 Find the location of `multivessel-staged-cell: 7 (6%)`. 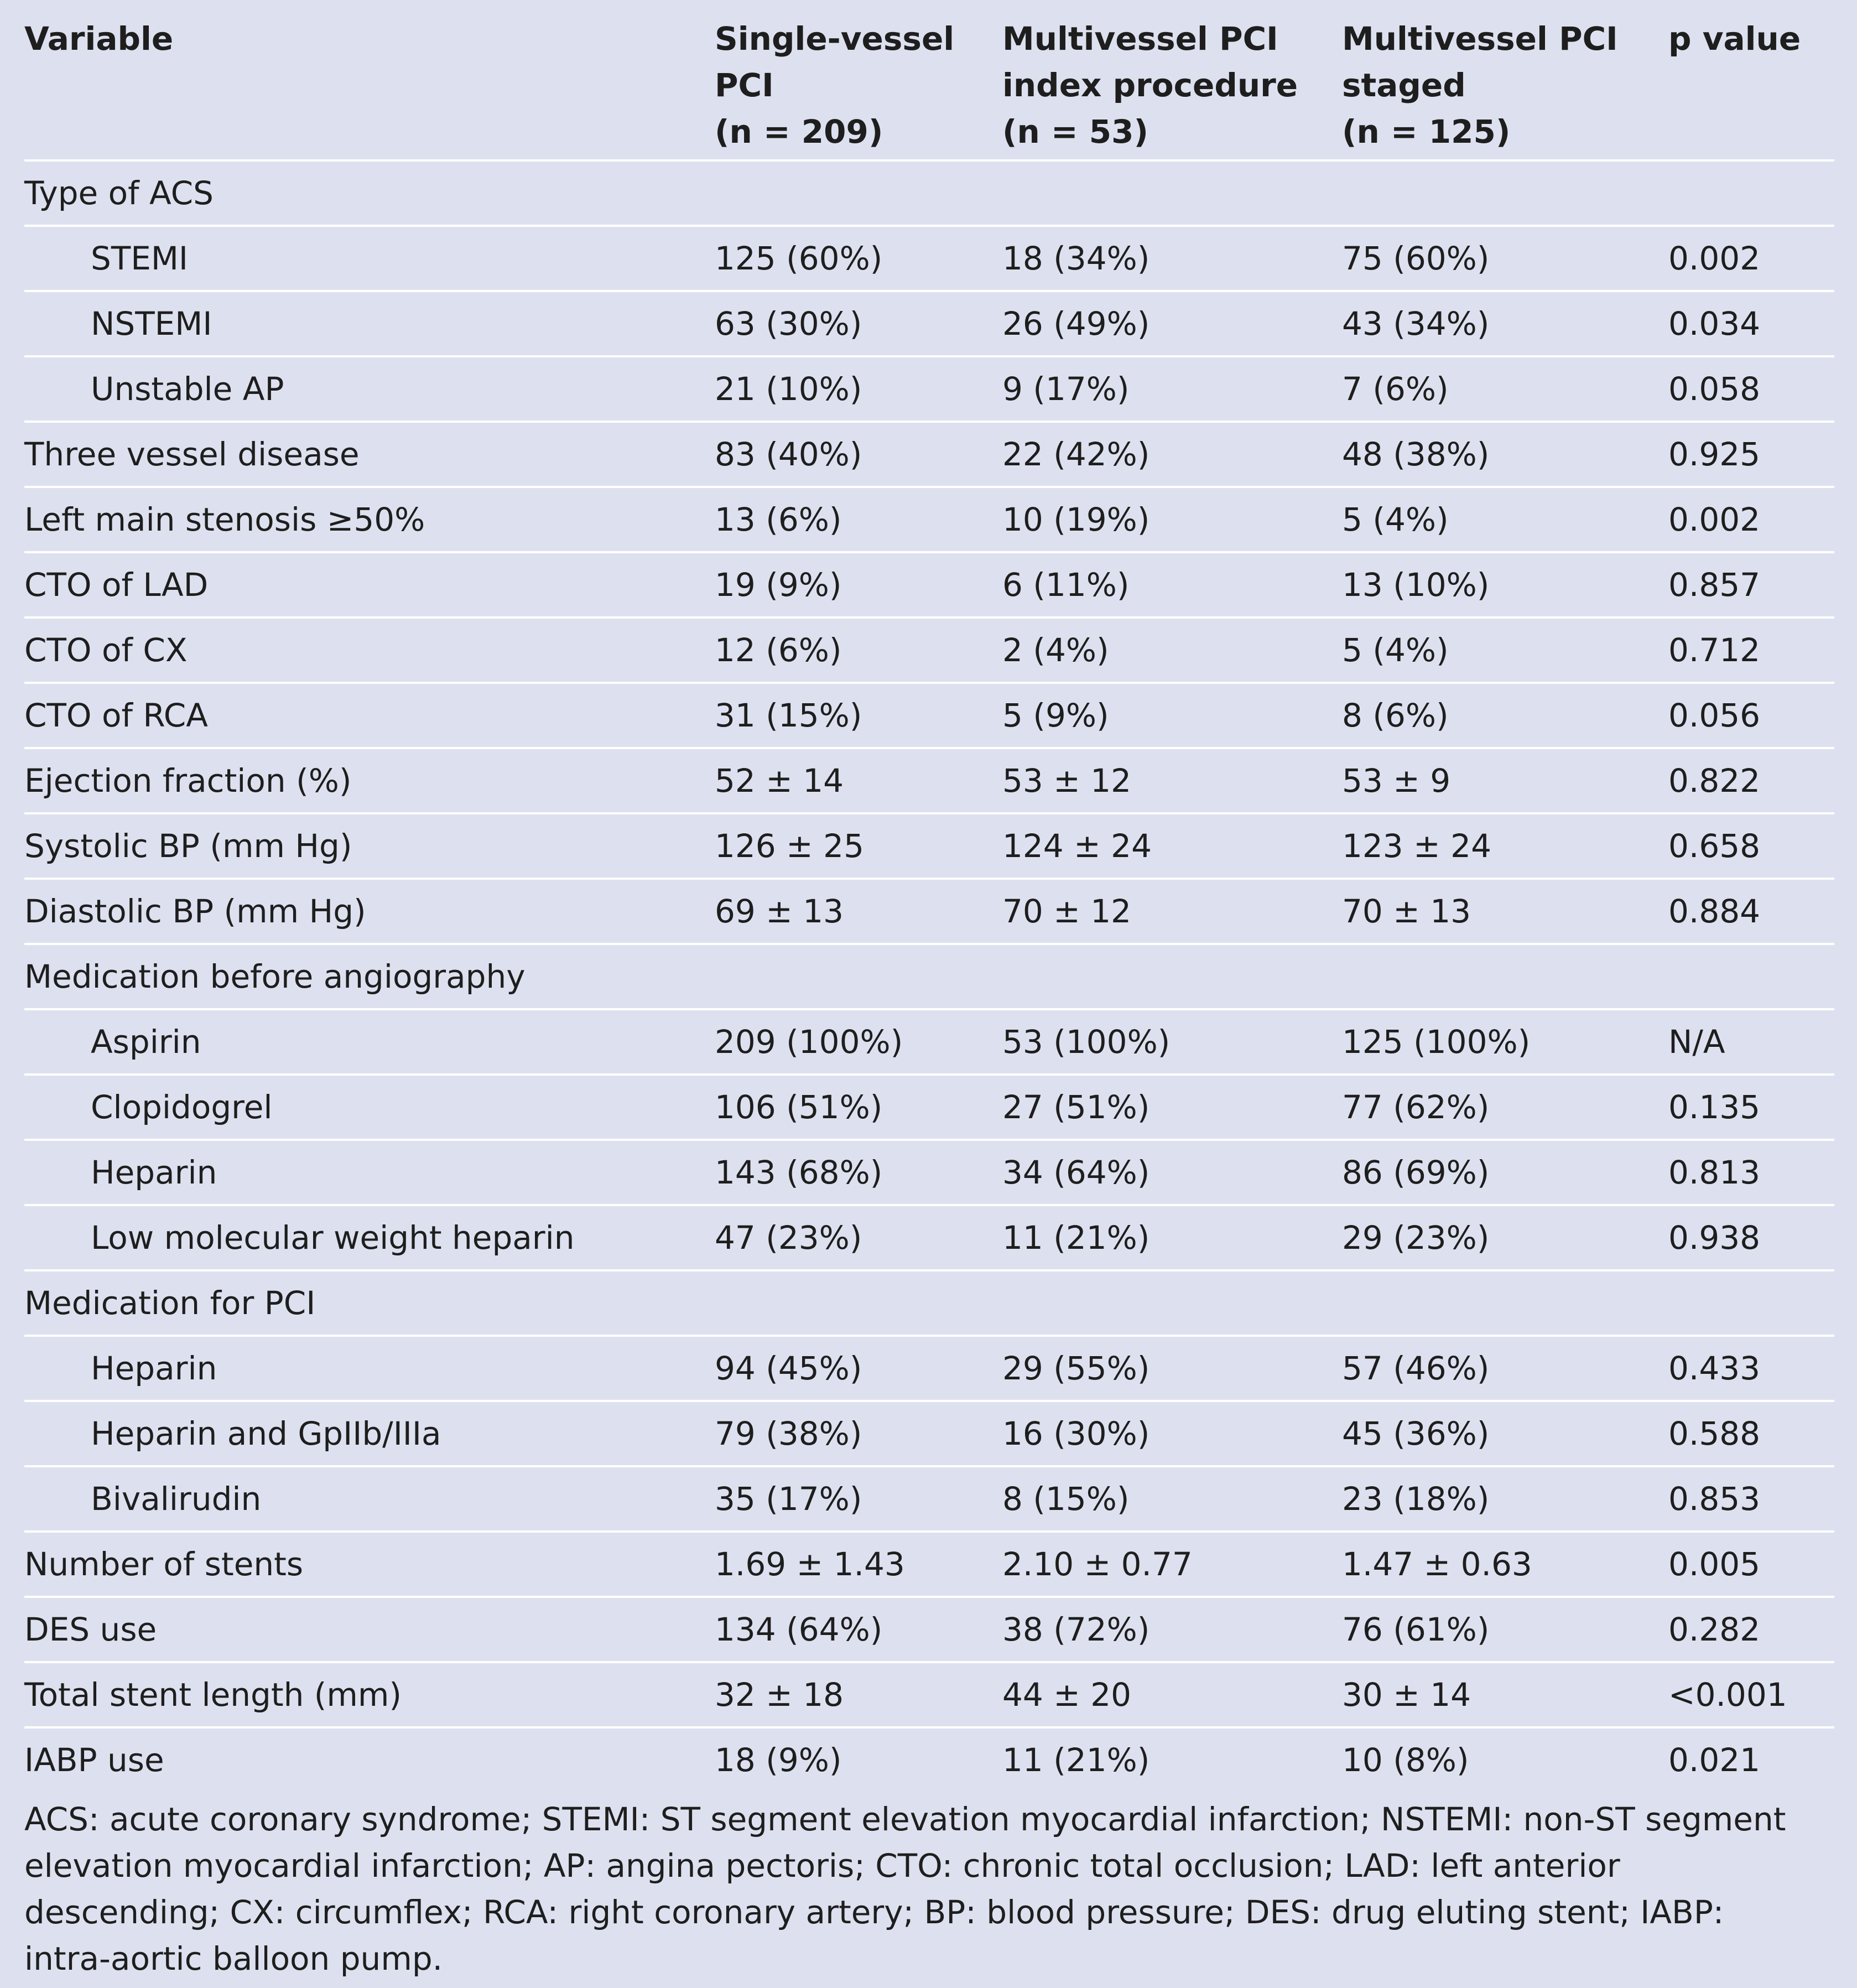

multivessel-staged-cell: 7 (6%) is located at coordinates (1505, 390).